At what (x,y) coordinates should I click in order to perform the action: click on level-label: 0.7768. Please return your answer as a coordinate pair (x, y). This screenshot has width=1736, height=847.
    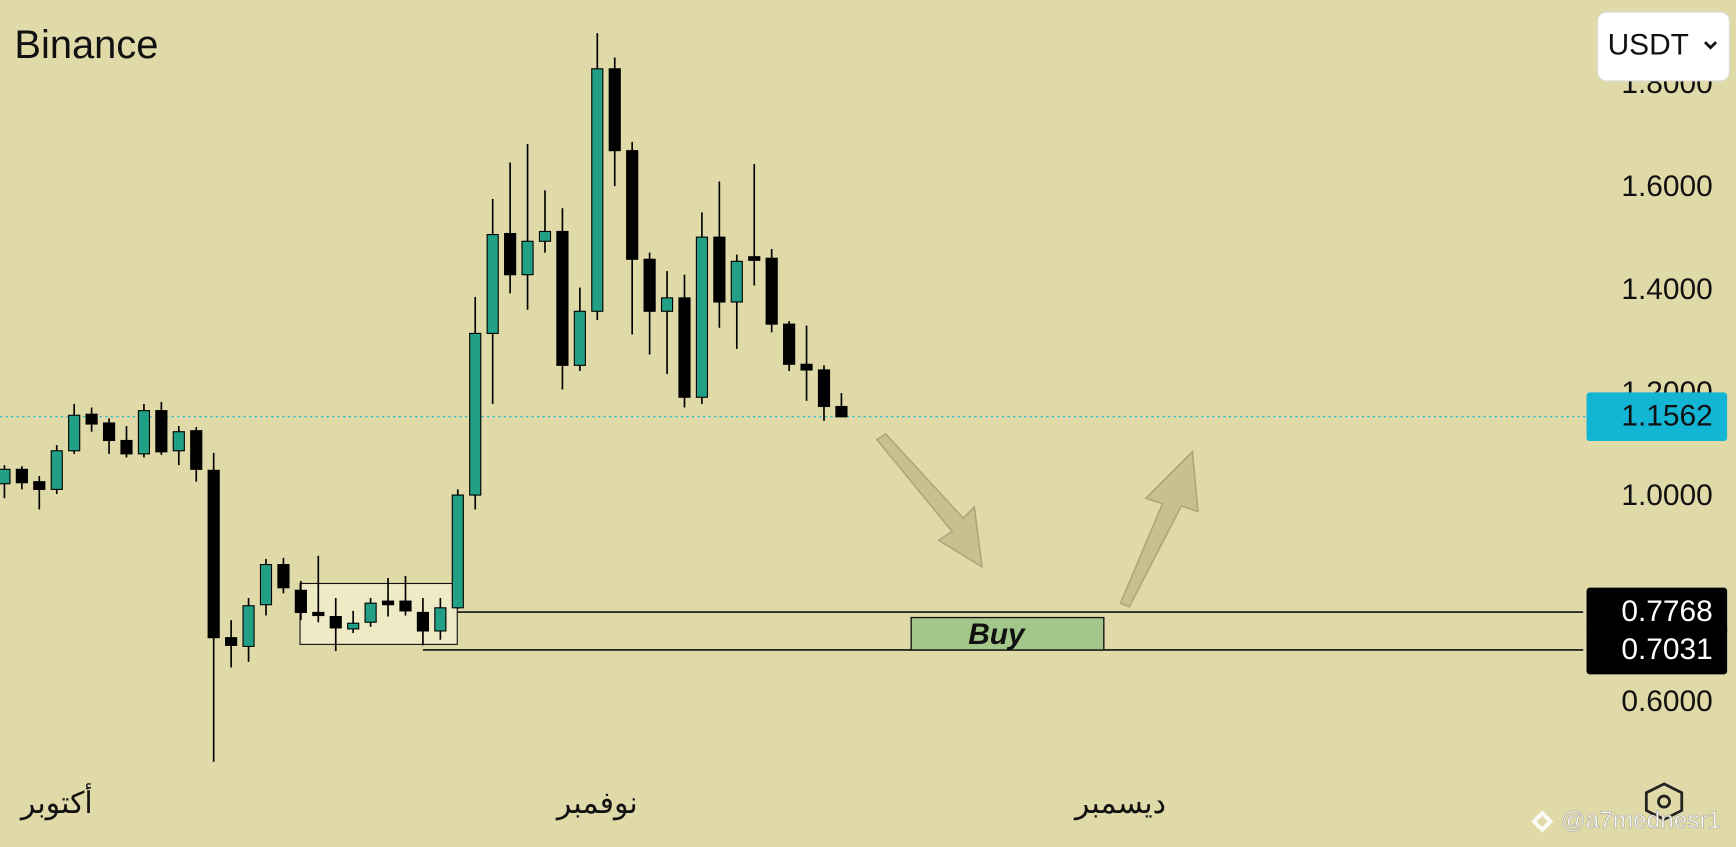
    Looking at the image, I should click on (1666, 611).